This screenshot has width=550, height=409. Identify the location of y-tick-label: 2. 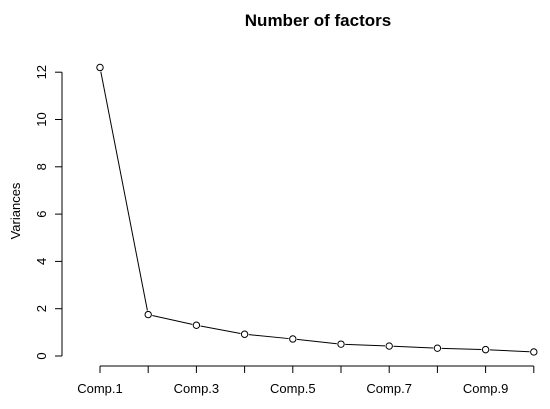
(41, 308).